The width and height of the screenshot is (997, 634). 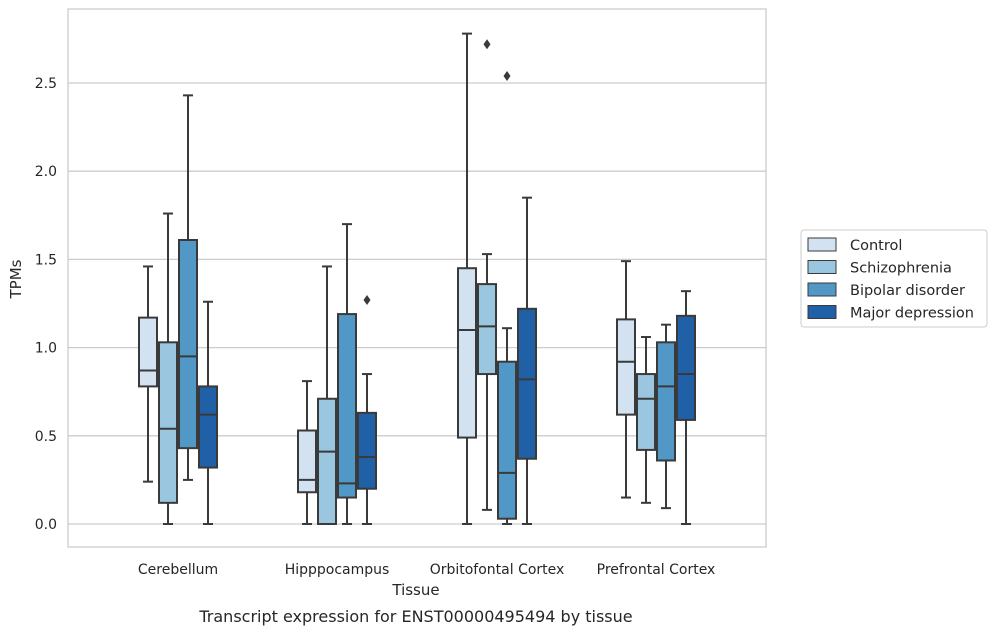 I want to click on legend-item: Schizophrenia, so click(x=879, y=268).